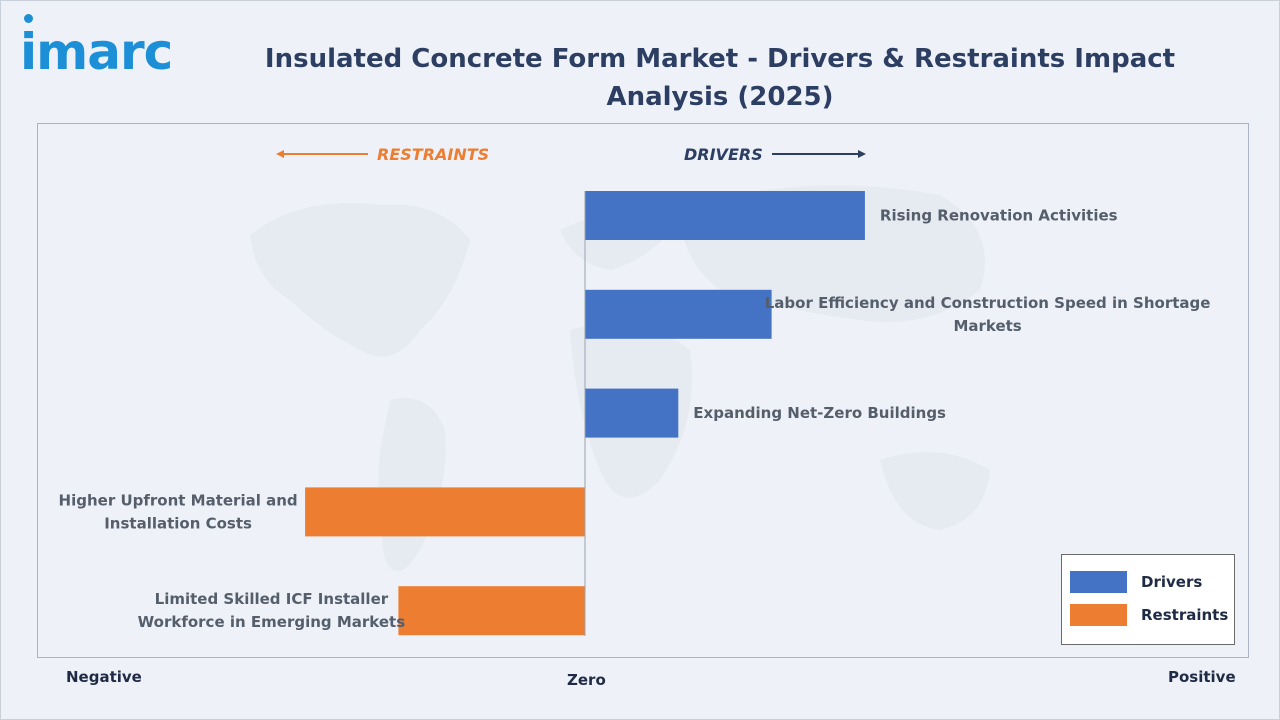  I want to click on chart-legend: Drivers Restraints, so click(1148, 599).